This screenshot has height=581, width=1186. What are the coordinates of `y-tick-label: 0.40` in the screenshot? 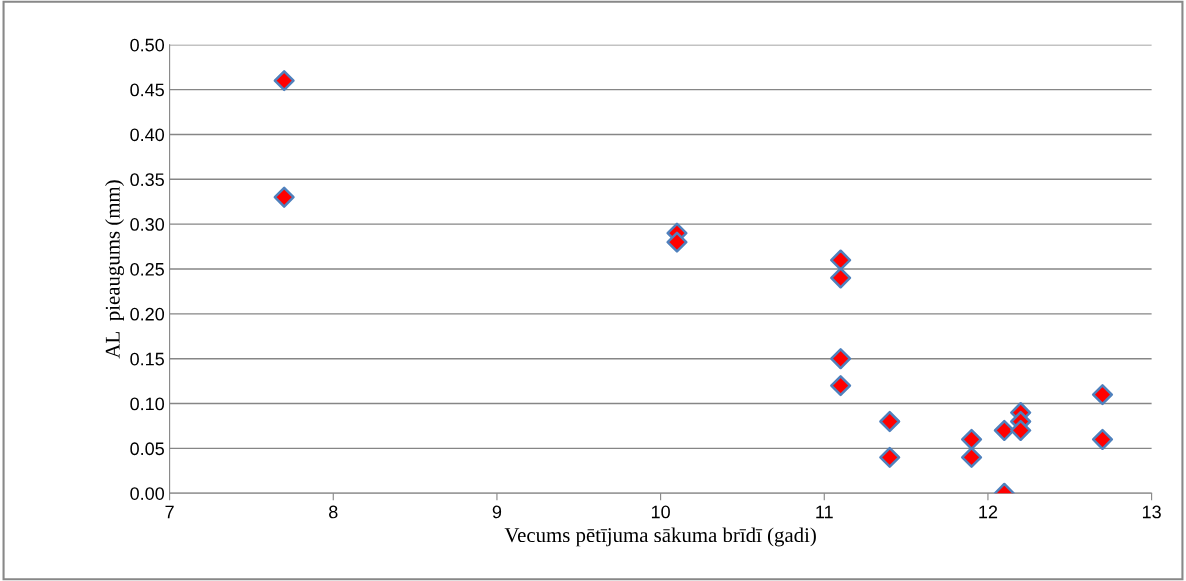 It's located at (147, 135).